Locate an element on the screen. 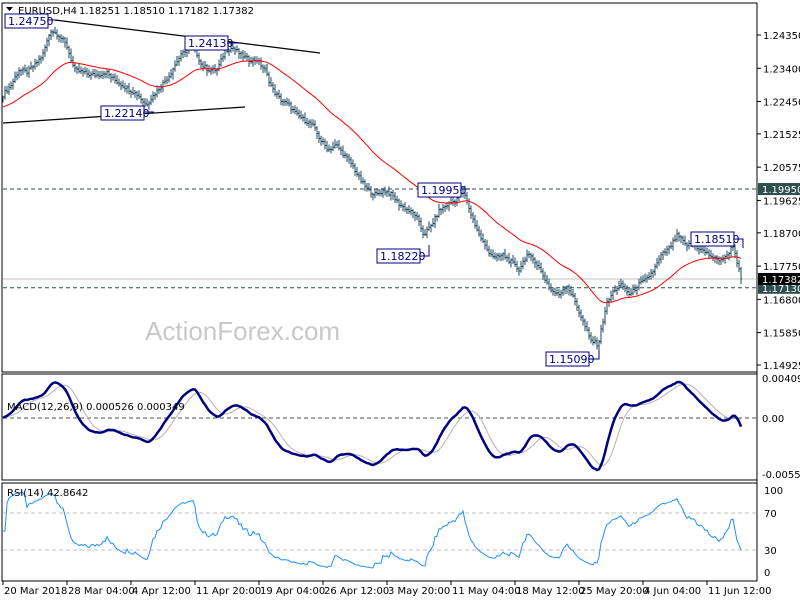  bid-price-box is located at coordinates (779, 278).